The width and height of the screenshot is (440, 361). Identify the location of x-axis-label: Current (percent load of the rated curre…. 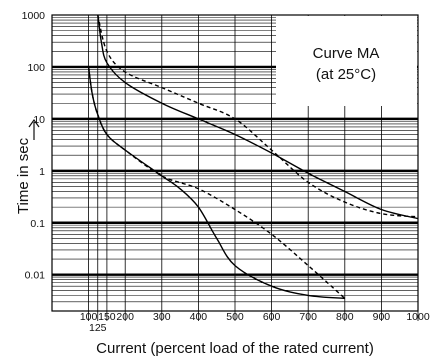
(235, 348).